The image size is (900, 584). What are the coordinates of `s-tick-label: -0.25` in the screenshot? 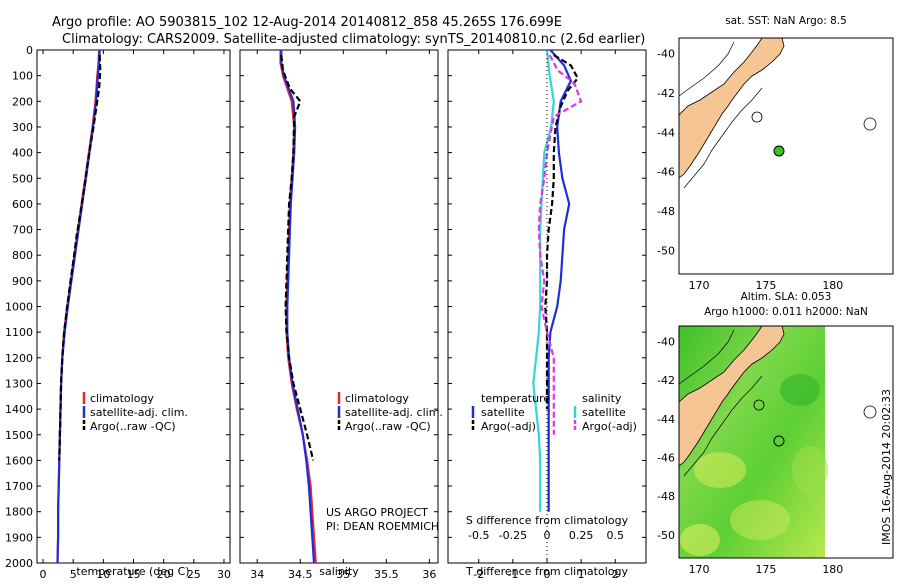 It's located at (513, 535).